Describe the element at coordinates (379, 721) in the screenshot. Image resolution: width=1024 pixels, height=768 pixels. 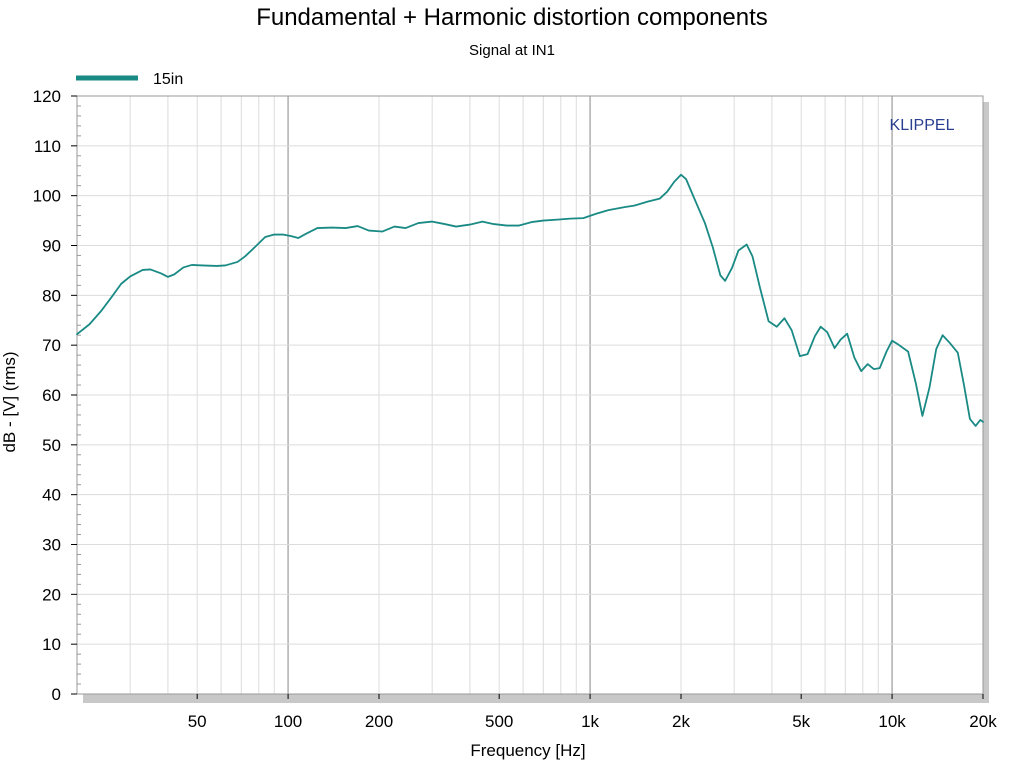
I see `x-tick-label: 200` at that location.